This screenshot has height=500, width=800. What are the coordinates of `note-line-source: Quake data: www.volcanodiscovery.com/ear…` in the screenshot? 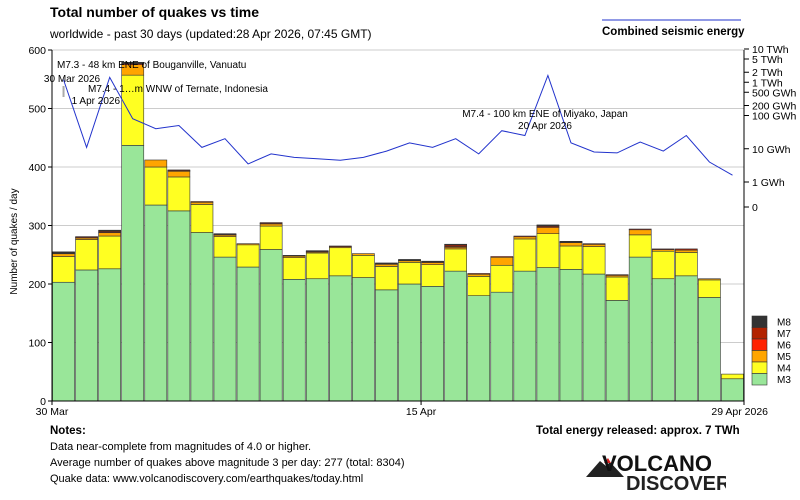 It's located at (207, 479).